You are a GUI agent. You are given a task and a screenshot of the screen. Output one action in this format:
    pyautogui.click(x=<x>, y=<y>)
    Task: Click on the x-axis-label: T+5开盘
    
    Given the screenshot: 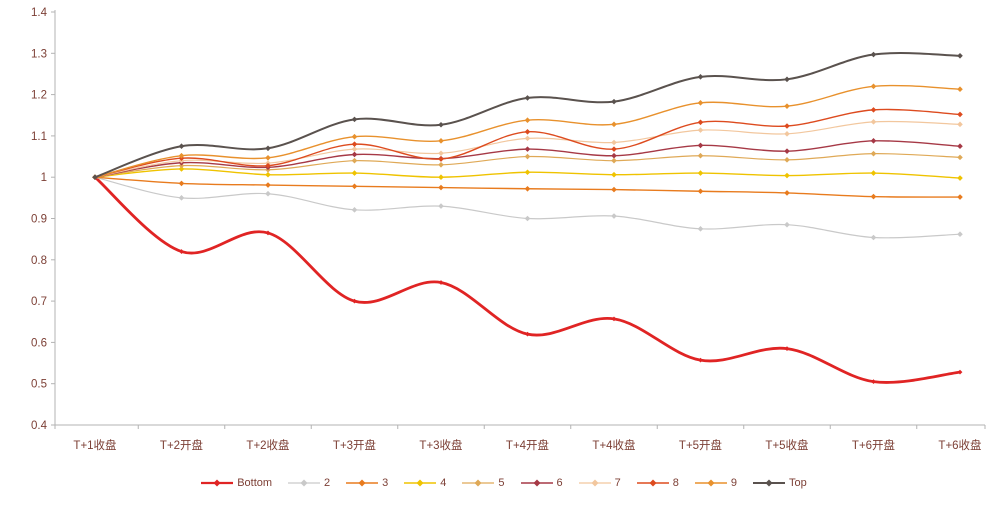 What is the action you would take?
    pyautogui.click(x=700, y=445)
    